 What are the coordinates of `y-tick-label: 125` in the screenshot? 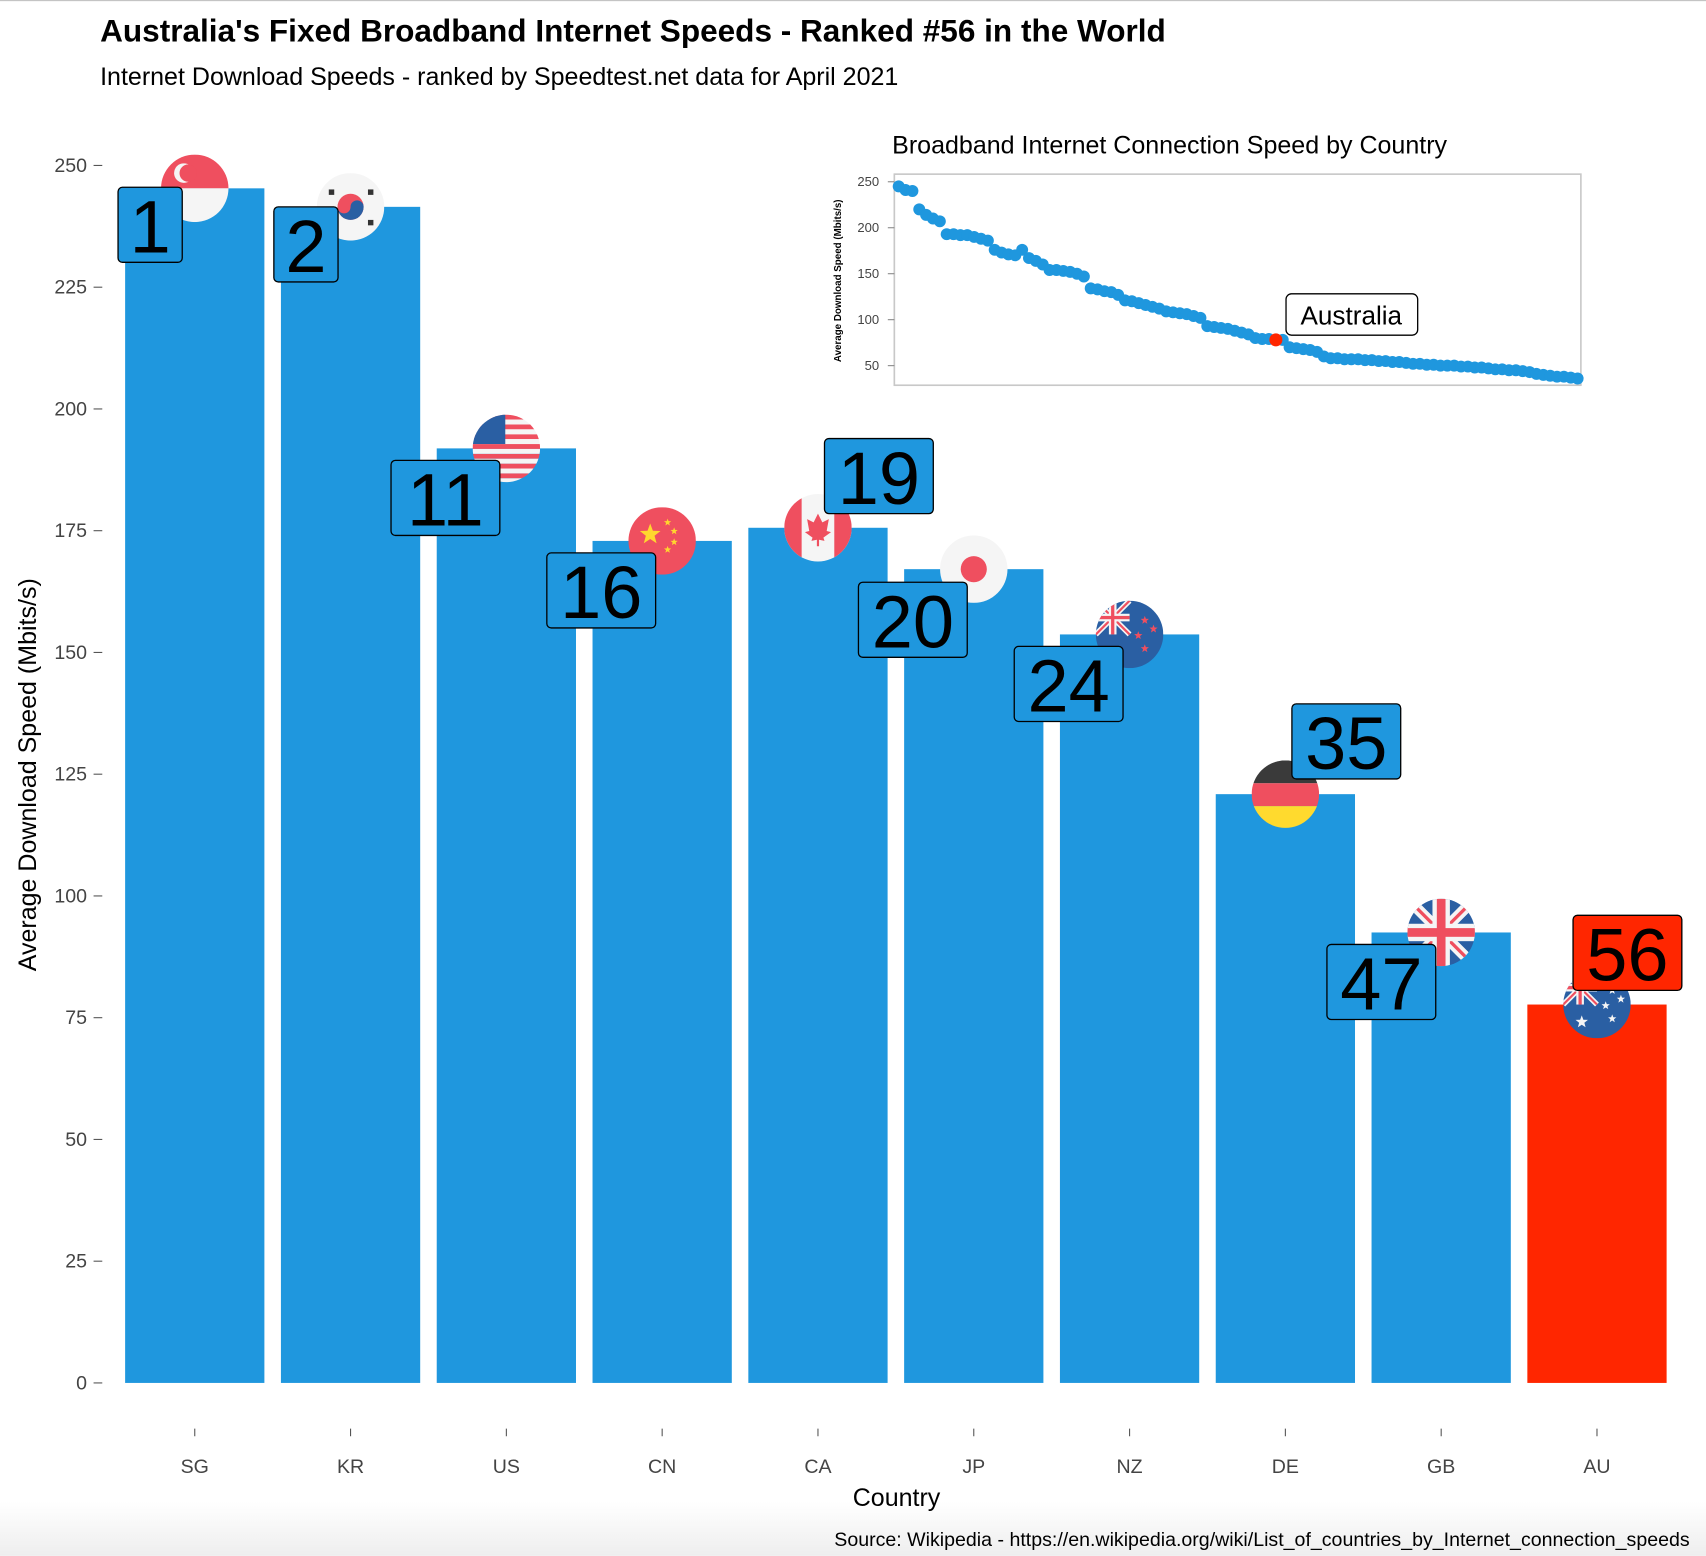 It's located at (70, 775).